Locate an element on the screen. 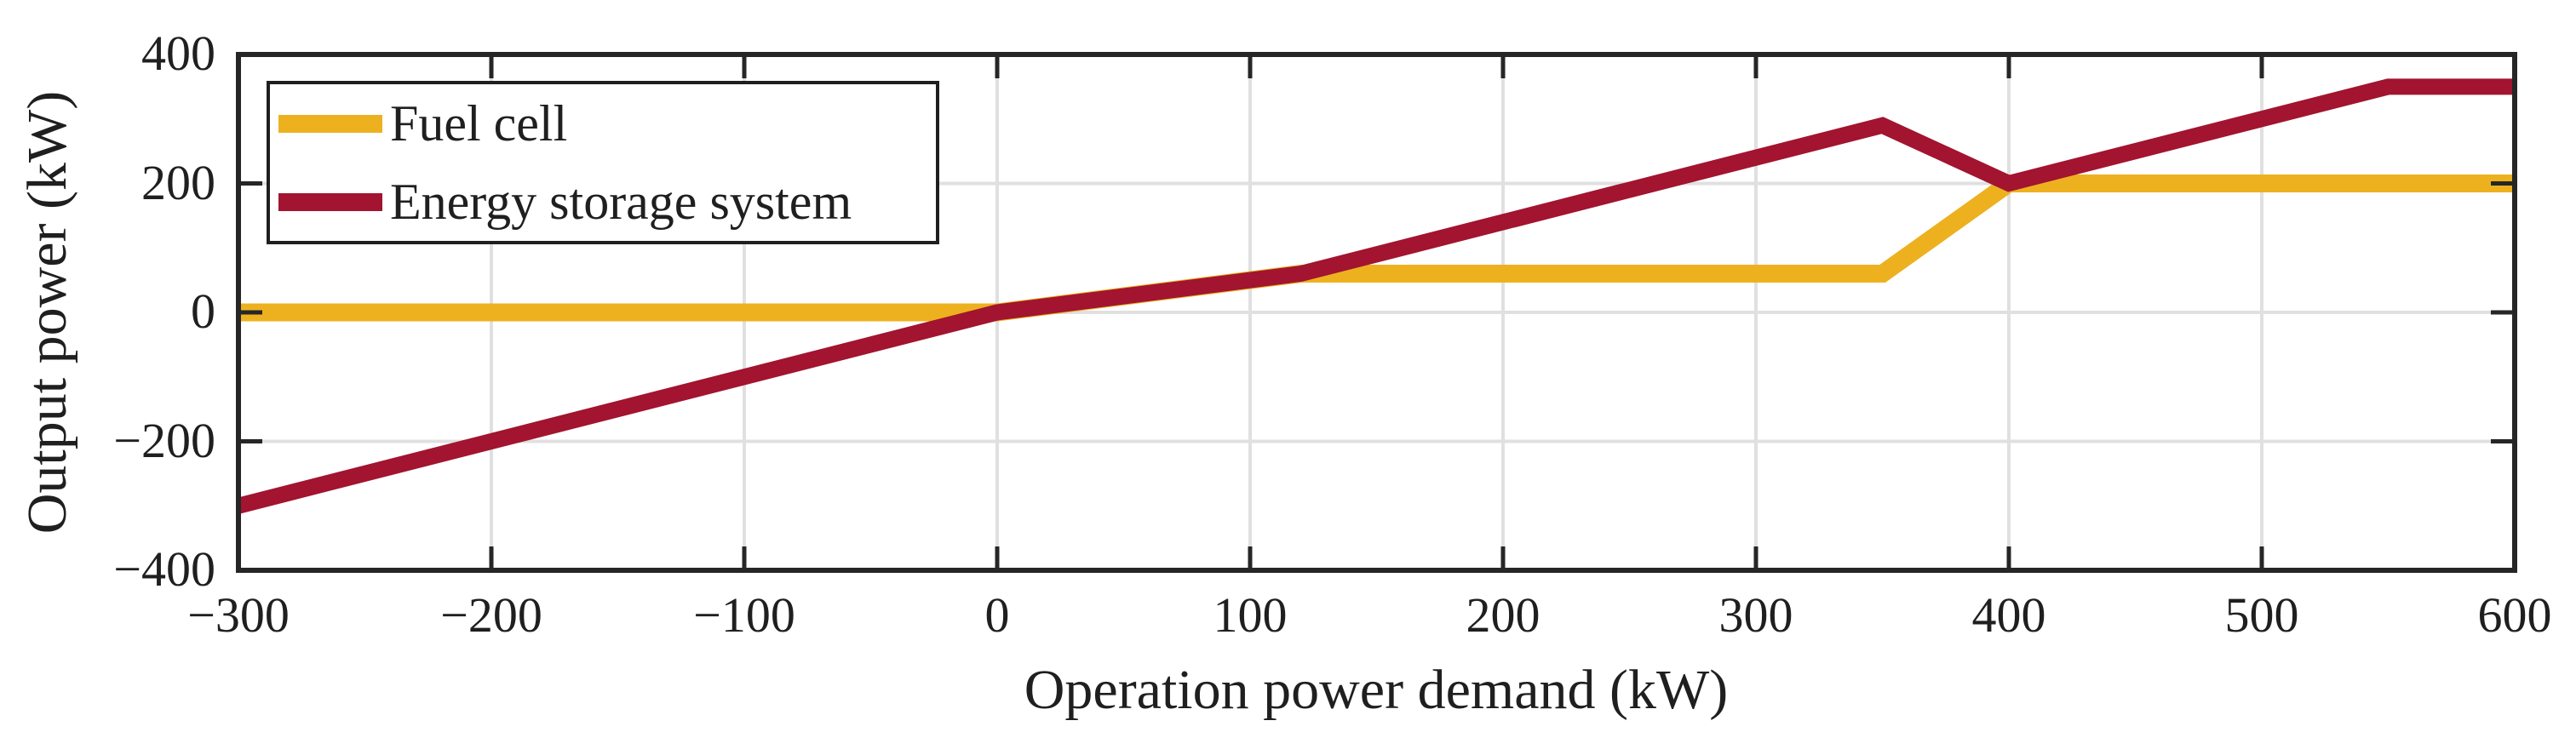 The height and width of the screenshot is (755, 2576). x-tick-label: 600 is located at coordinates (2514, 615).